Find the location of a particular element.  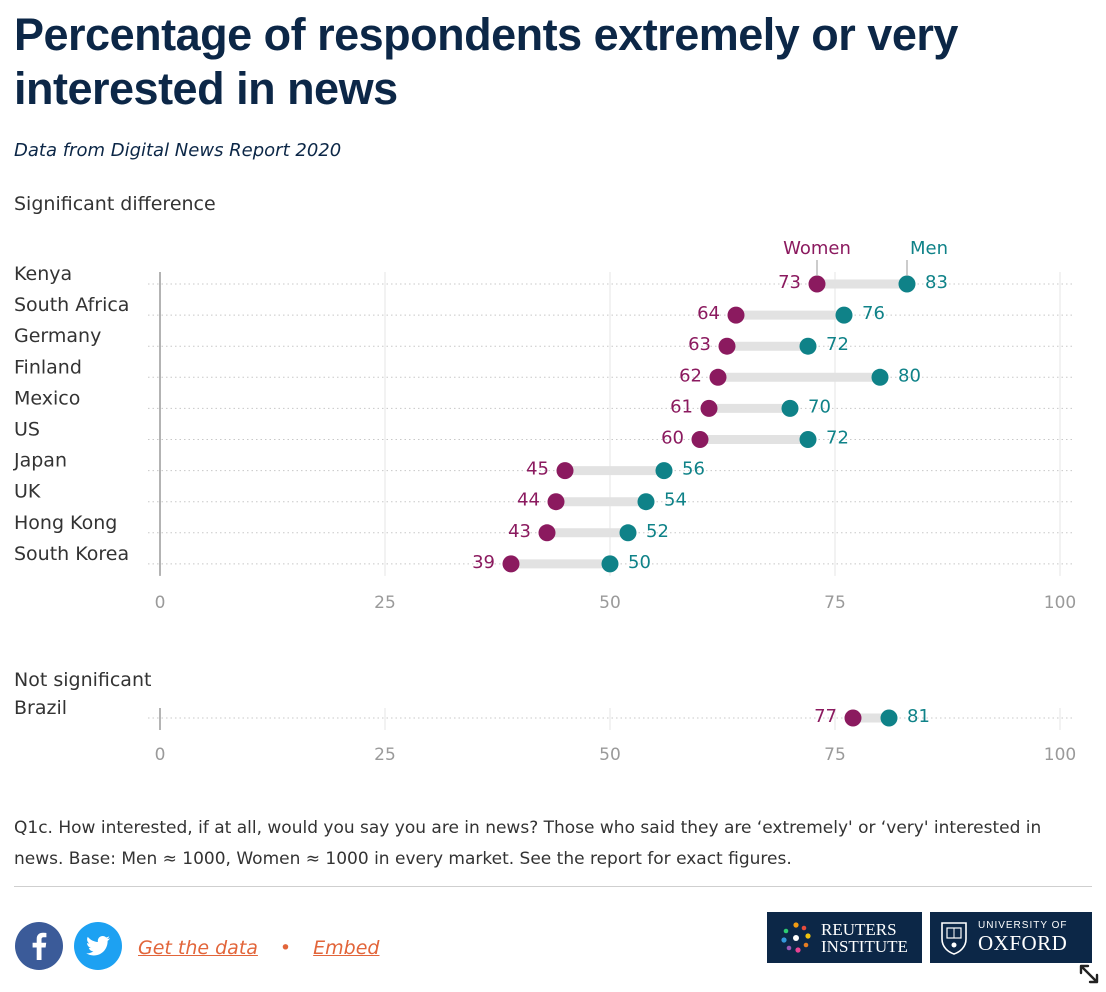

oxford-crest-icon is located at coordinates (954, 938).